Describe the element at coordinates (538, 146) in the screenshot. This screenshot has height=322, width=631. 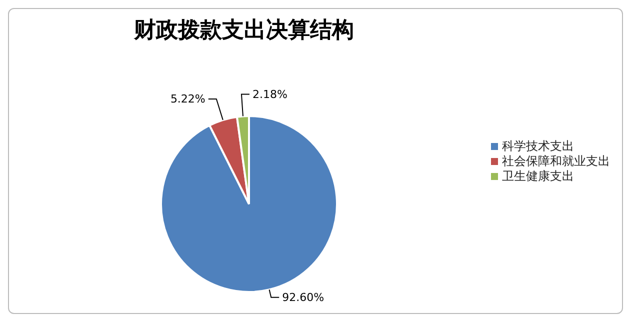
I see `legend-label: 科学技术支出` at that location.